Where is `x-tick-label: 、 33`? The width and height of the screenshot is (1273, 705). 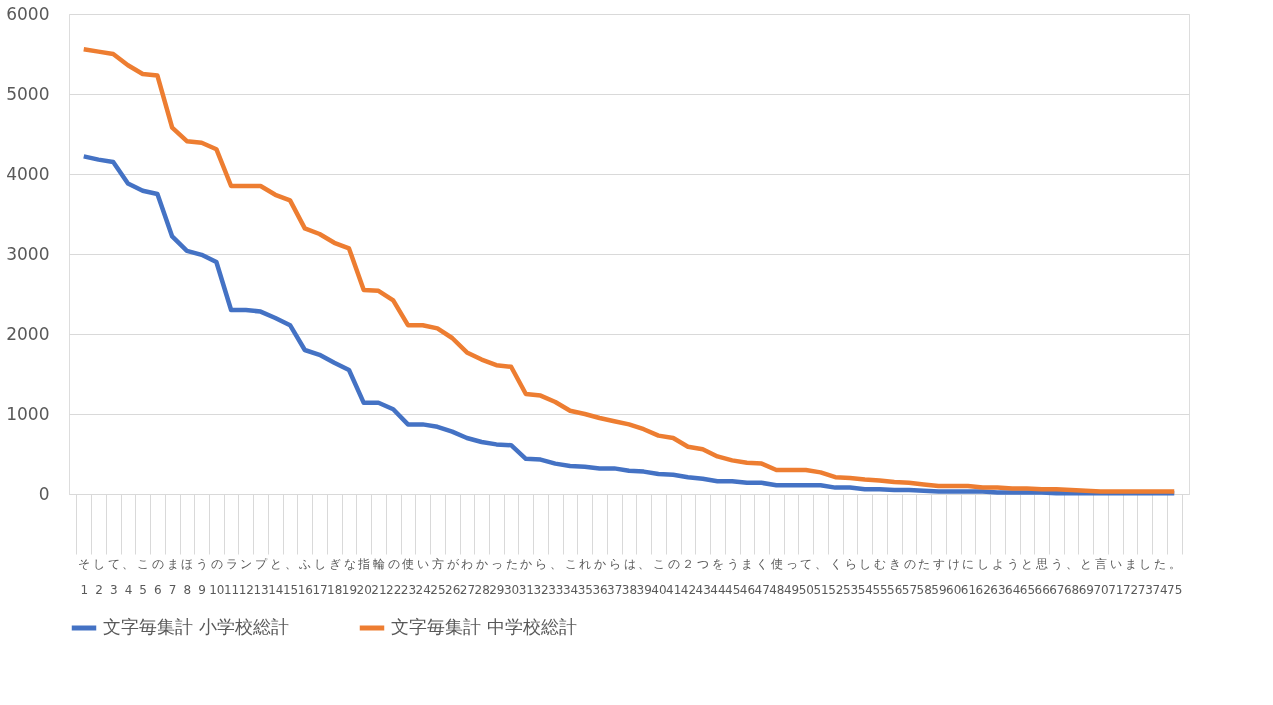
x-tick-label: 、 33 is located at coordinates (556, 576).